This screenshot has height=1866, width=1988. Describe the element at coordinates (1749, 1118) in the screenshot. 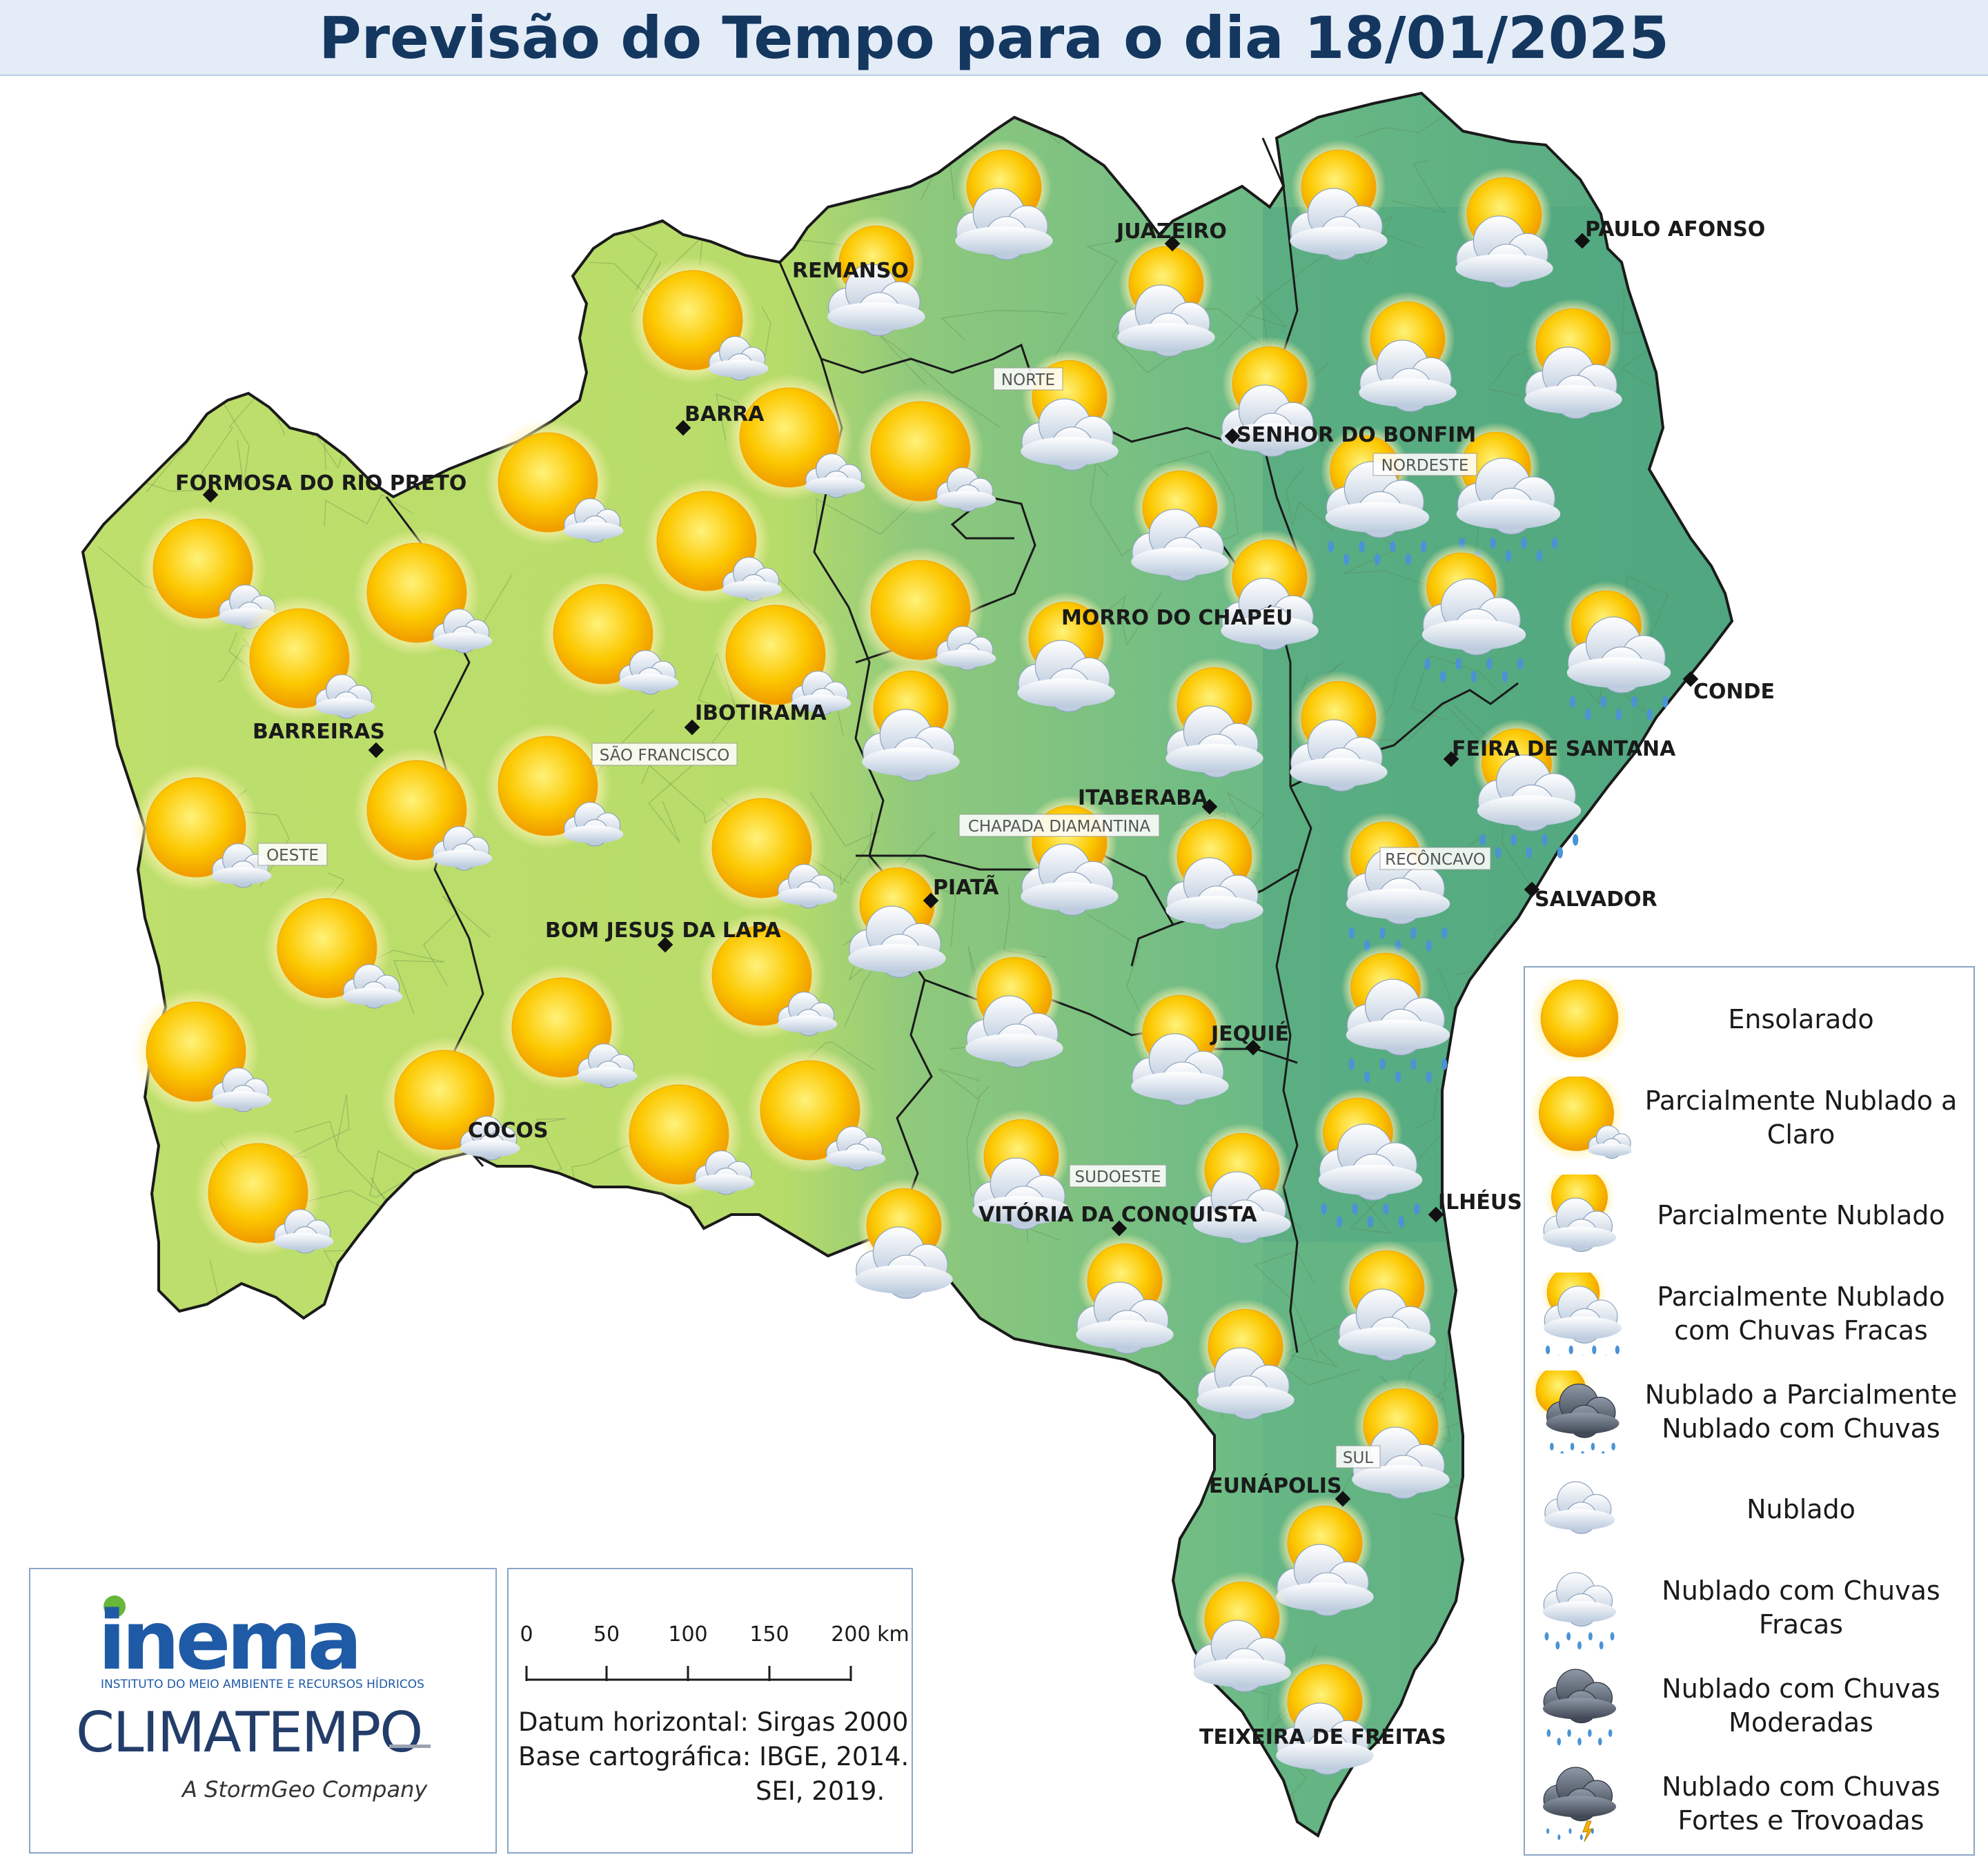

I see `legend-item-parcialmente-nublado-a-claro: Parcialmente Nublado a Claro` at that location.